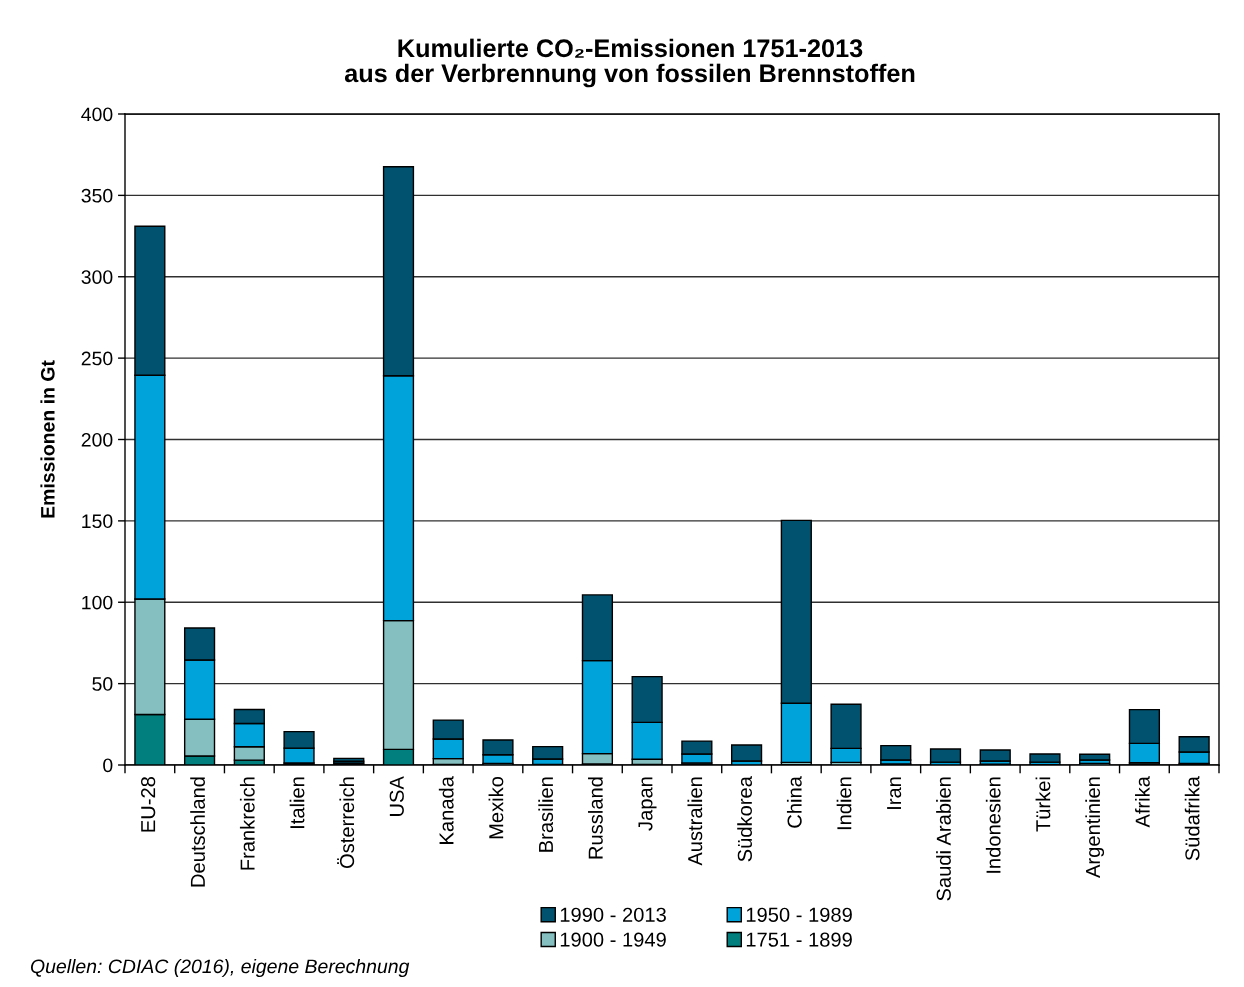 The image size is (1244, 987). I want to click on chart-title: Kumulierte CO₂-Emissionen 1751-2013 aus der Verbrennung von fossilen Brennstoffen, so click(629, 63).